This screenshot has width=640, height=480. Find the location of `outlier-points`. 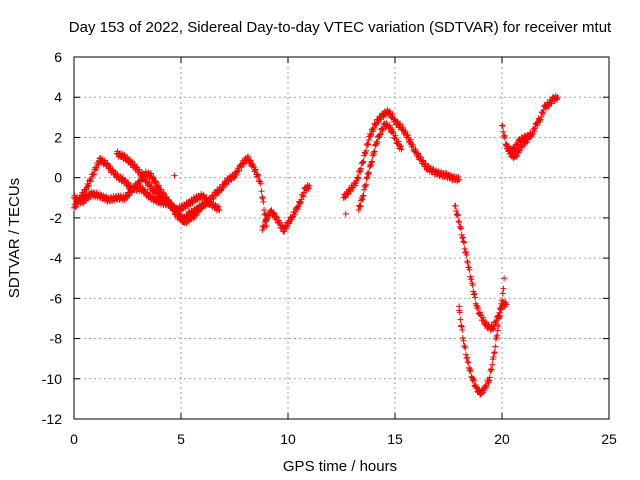

outlier-points is located at coordinates (317, 241).